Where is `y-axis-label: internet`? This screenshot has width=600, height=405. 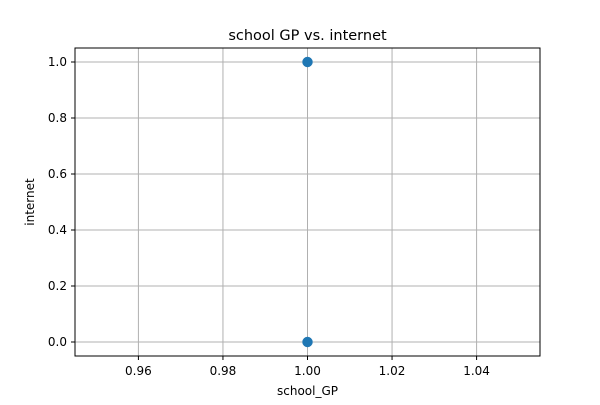
y-axis-label: internet is located at coordinates (30, 202).